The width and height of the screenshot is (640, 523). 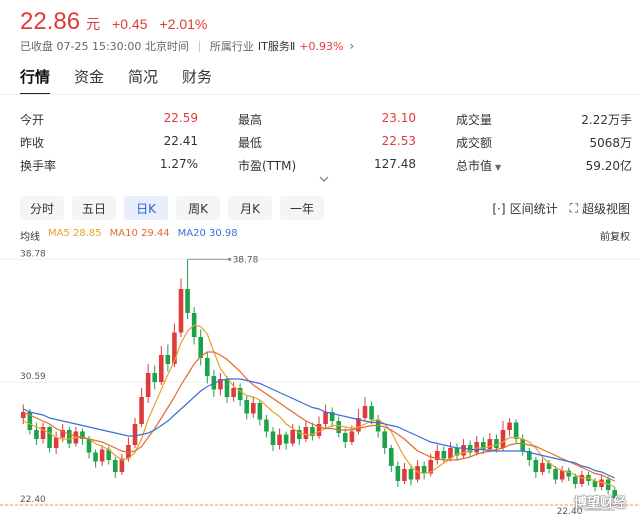 What do you see at coordinates (326, 119) in the screenshot?
I see `stats-row: 今开 22.59 最高 23.10 成交量 2.22万手` at bounding box center [326, 119].